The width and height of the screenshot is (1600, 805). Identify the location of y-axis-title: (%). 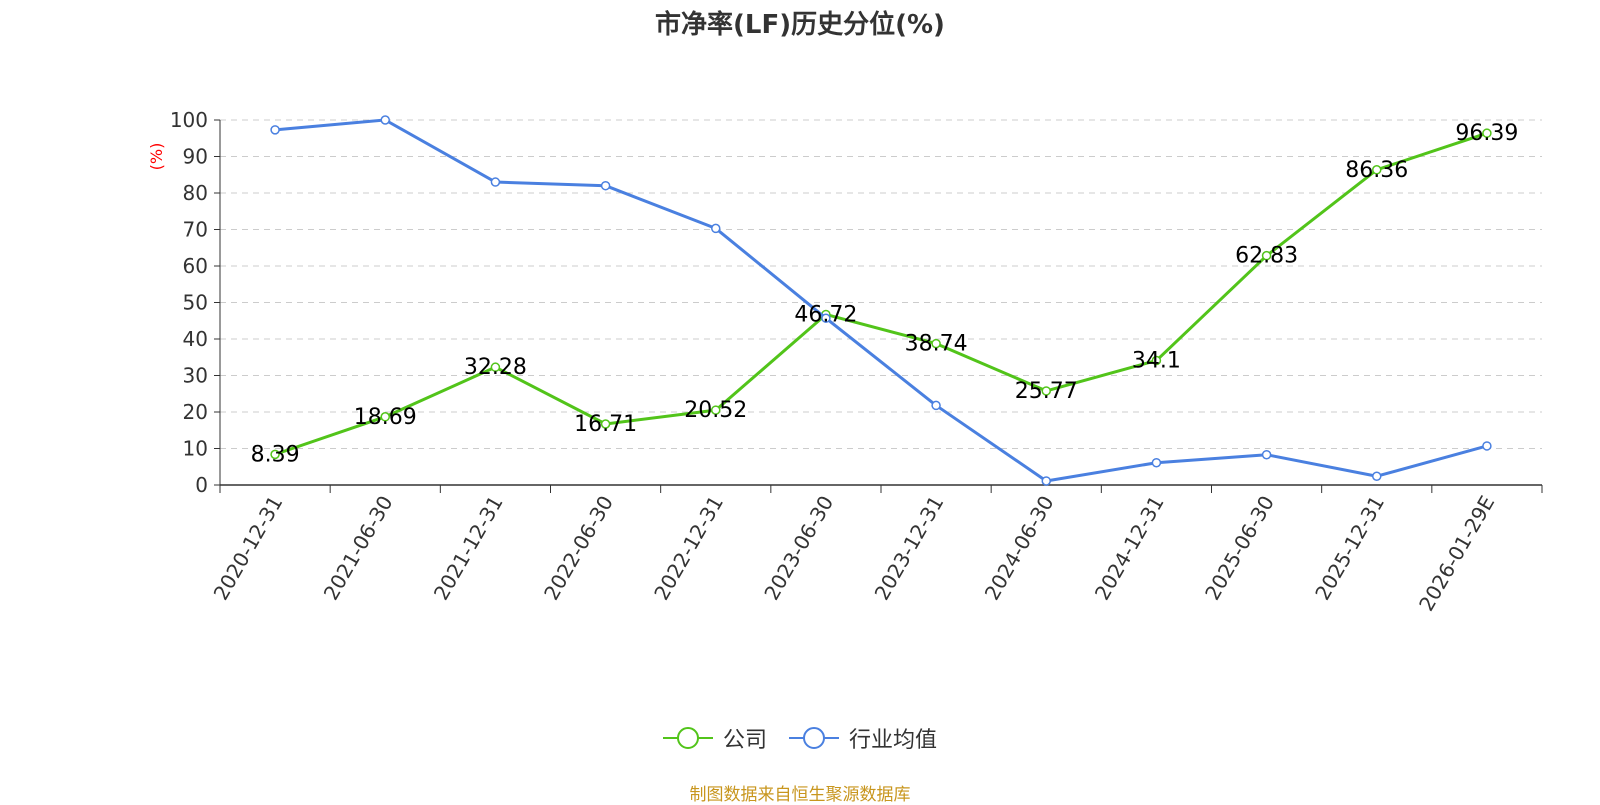
(156, 157).